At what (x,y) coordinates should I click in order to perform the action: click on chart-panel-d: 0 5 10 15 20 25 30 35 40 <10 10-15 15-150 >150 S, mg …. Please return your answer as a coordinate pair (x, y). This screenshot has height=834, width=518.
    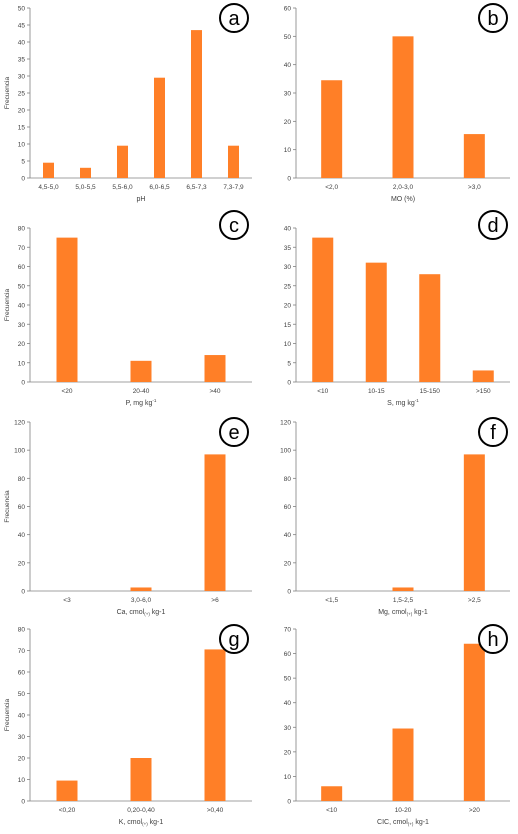
    Looking at the image, I should click on (388, 310).